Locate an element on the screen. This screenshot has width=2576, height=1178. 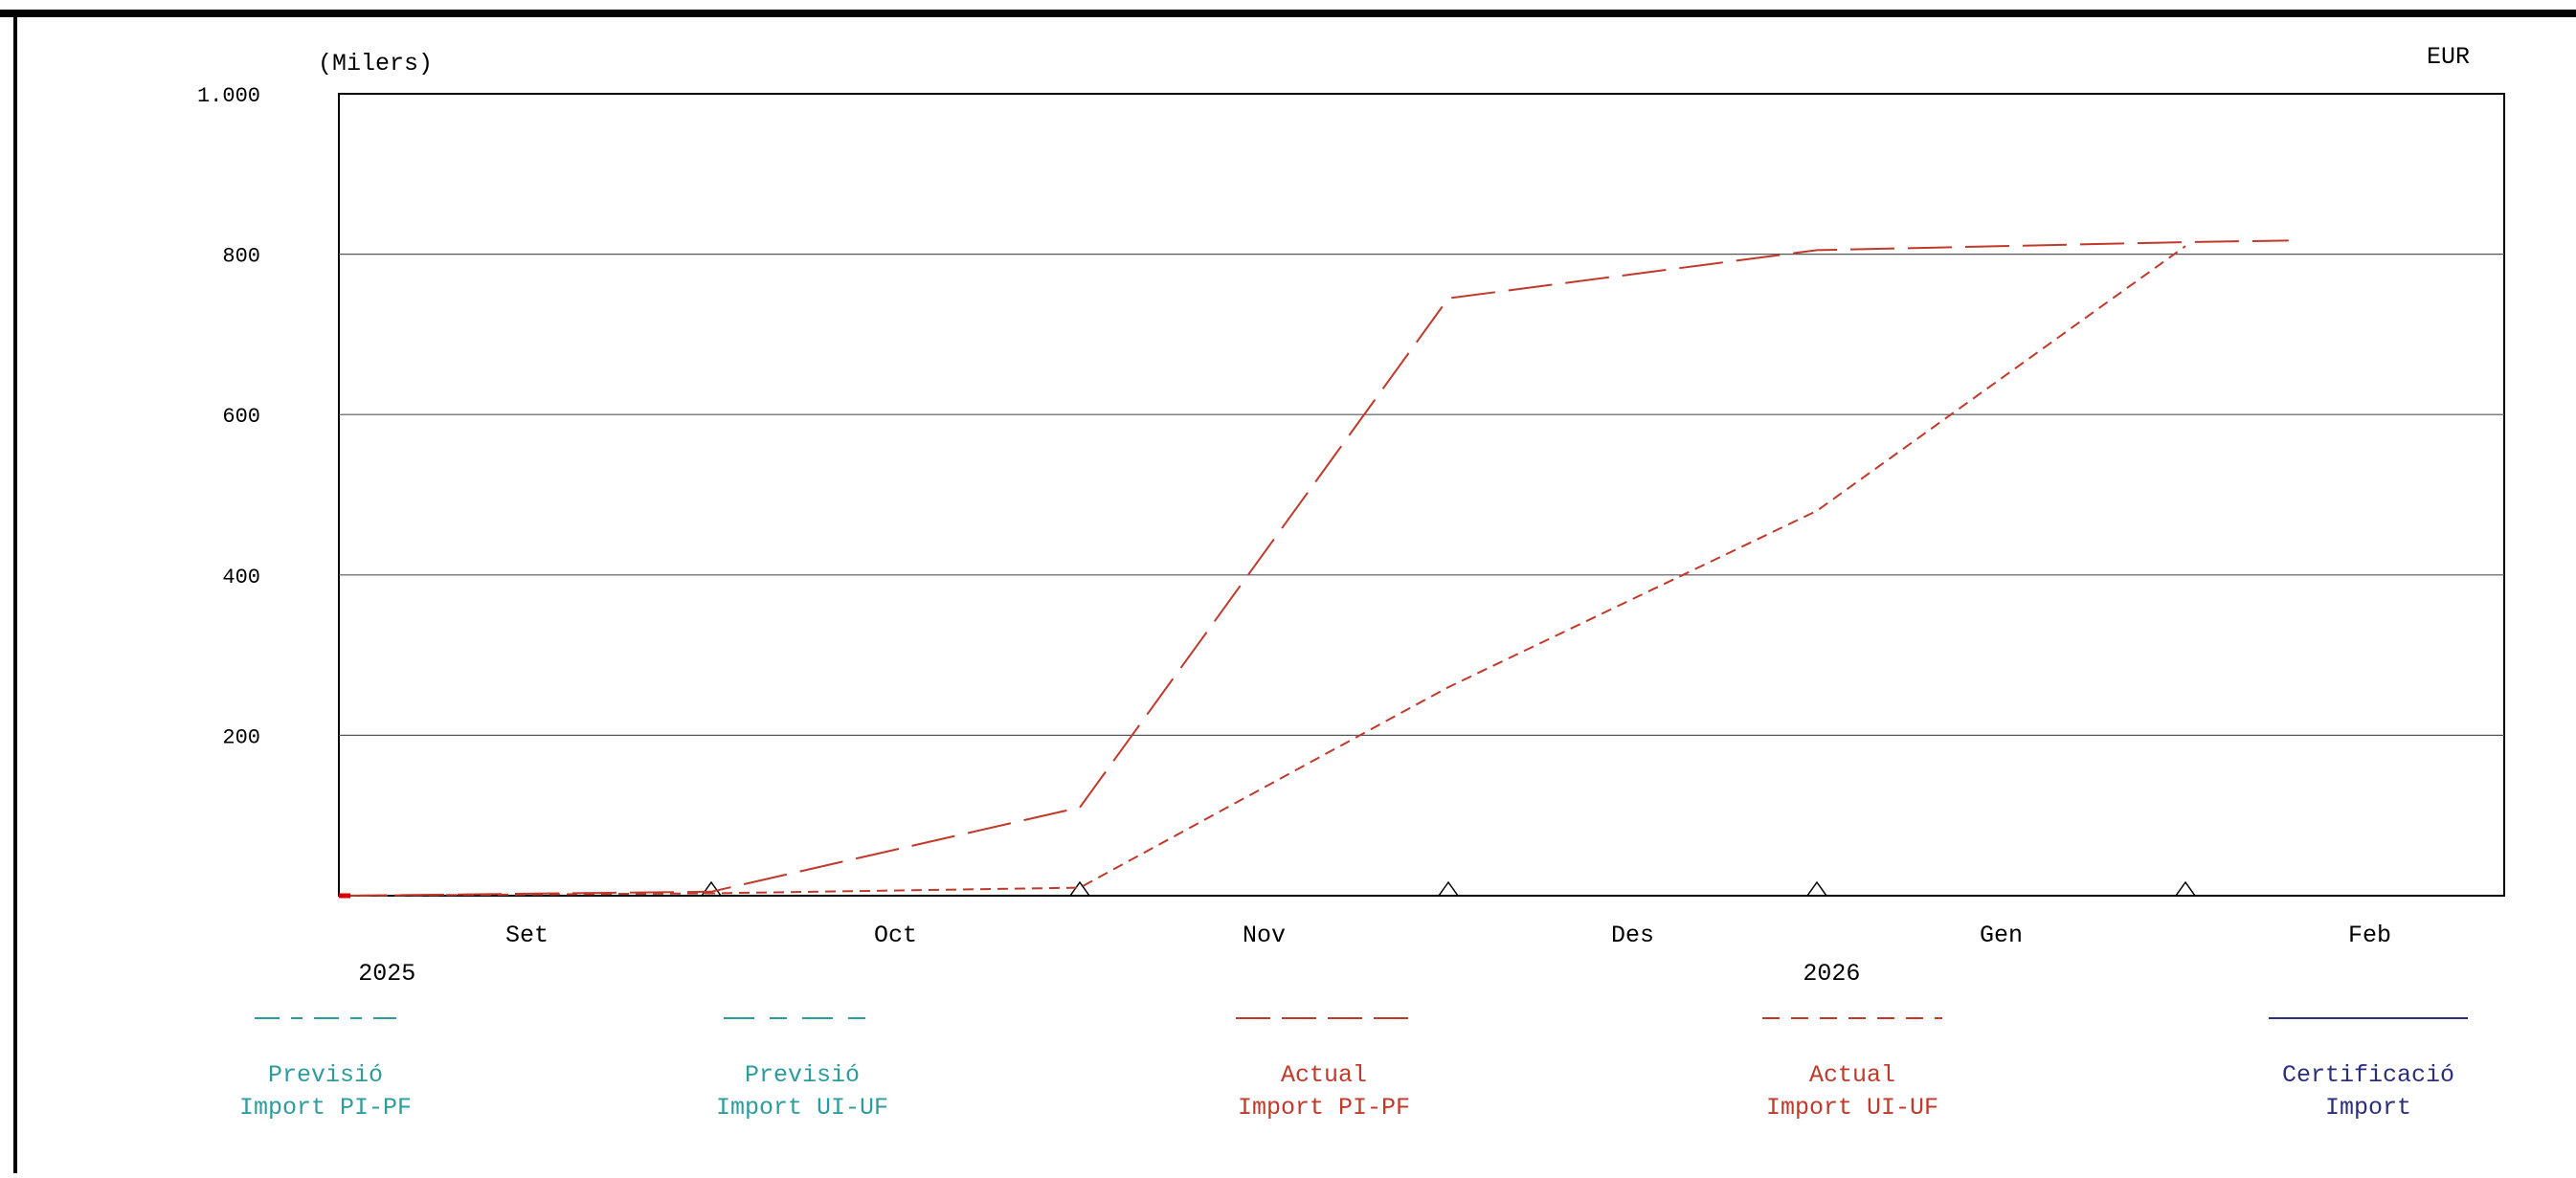
top-border is located at coordinates (1288, 13).